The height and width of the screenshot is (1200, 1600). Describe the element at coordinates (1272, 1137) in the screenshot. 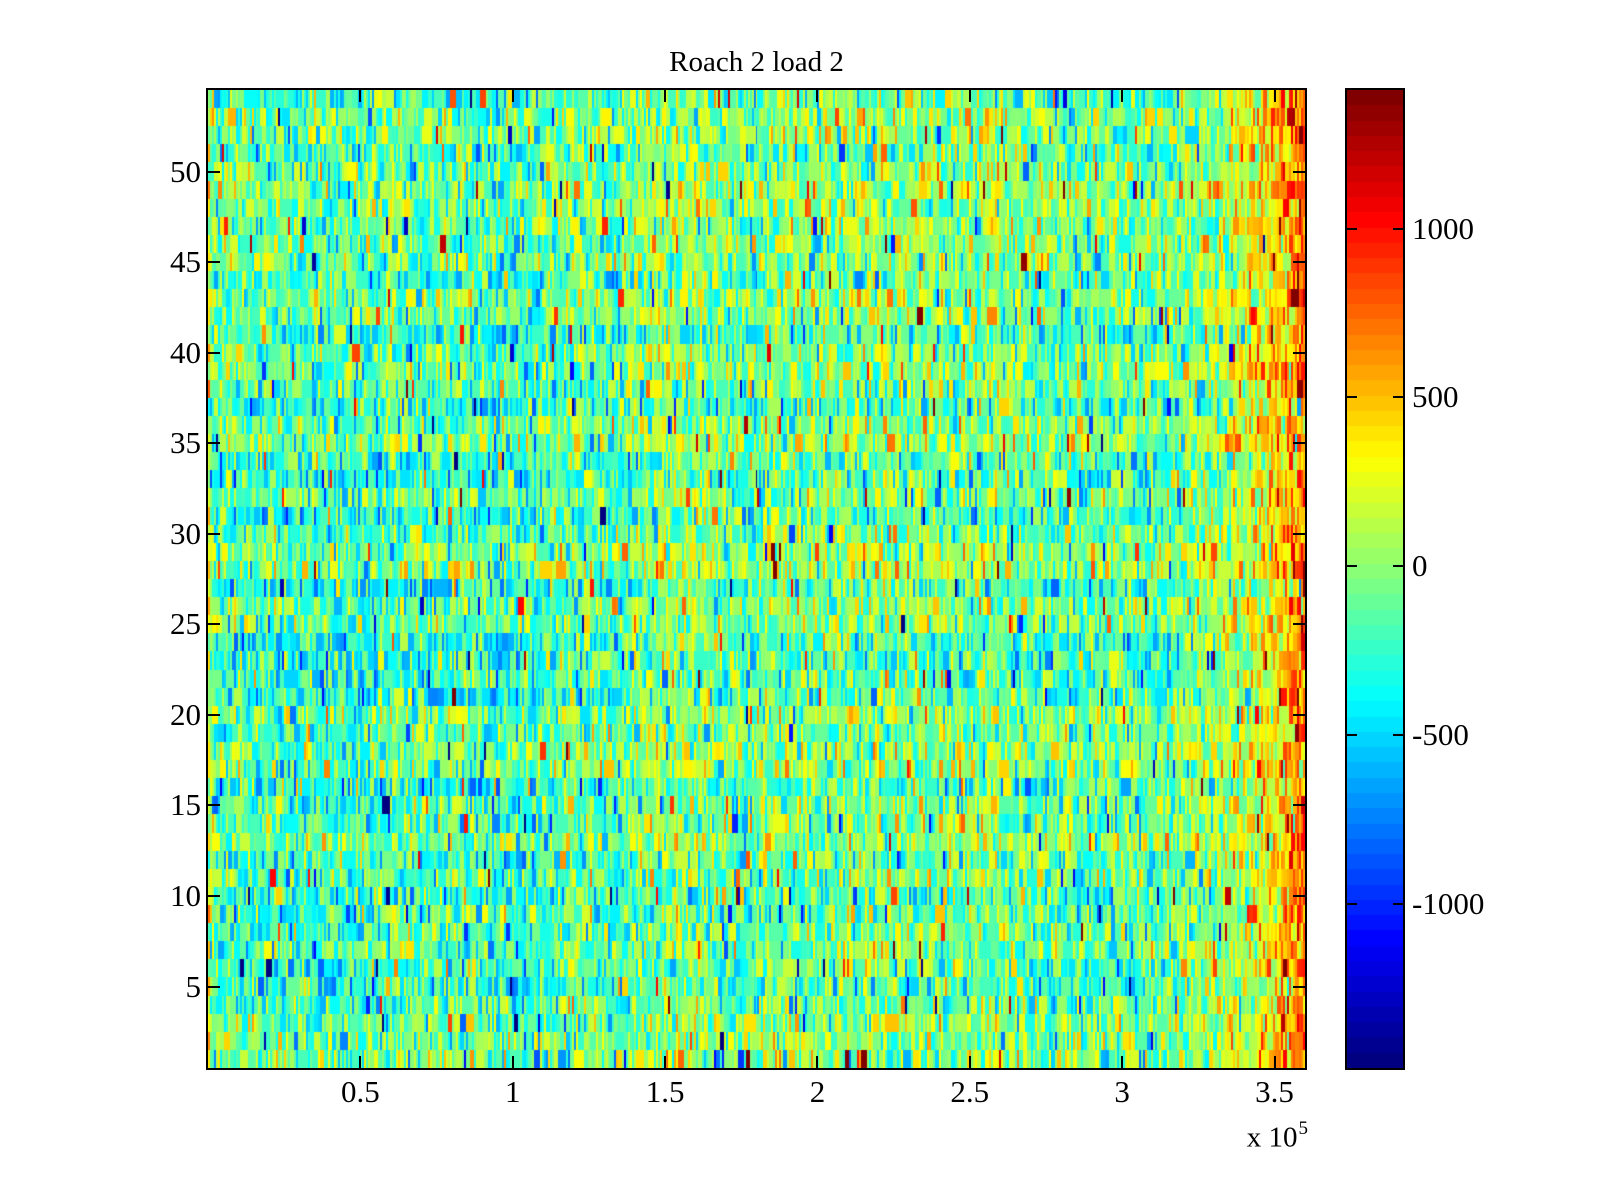

I see `x-axis-multiplier-base: x 10` at that location.